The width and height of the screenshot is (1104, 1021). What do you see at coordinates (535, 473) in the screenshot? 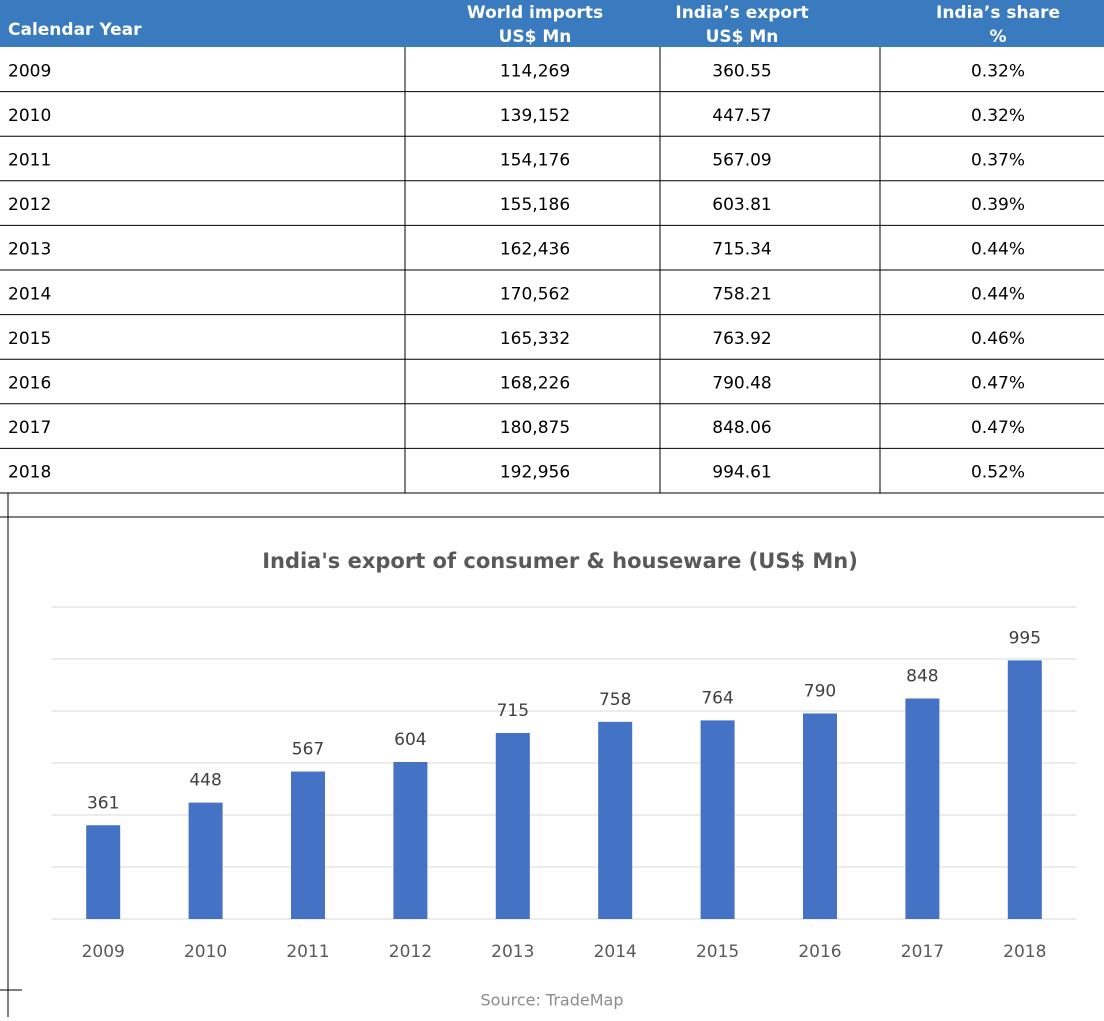
I see `table-cell: 192,956` at bounding box center [535, 473].